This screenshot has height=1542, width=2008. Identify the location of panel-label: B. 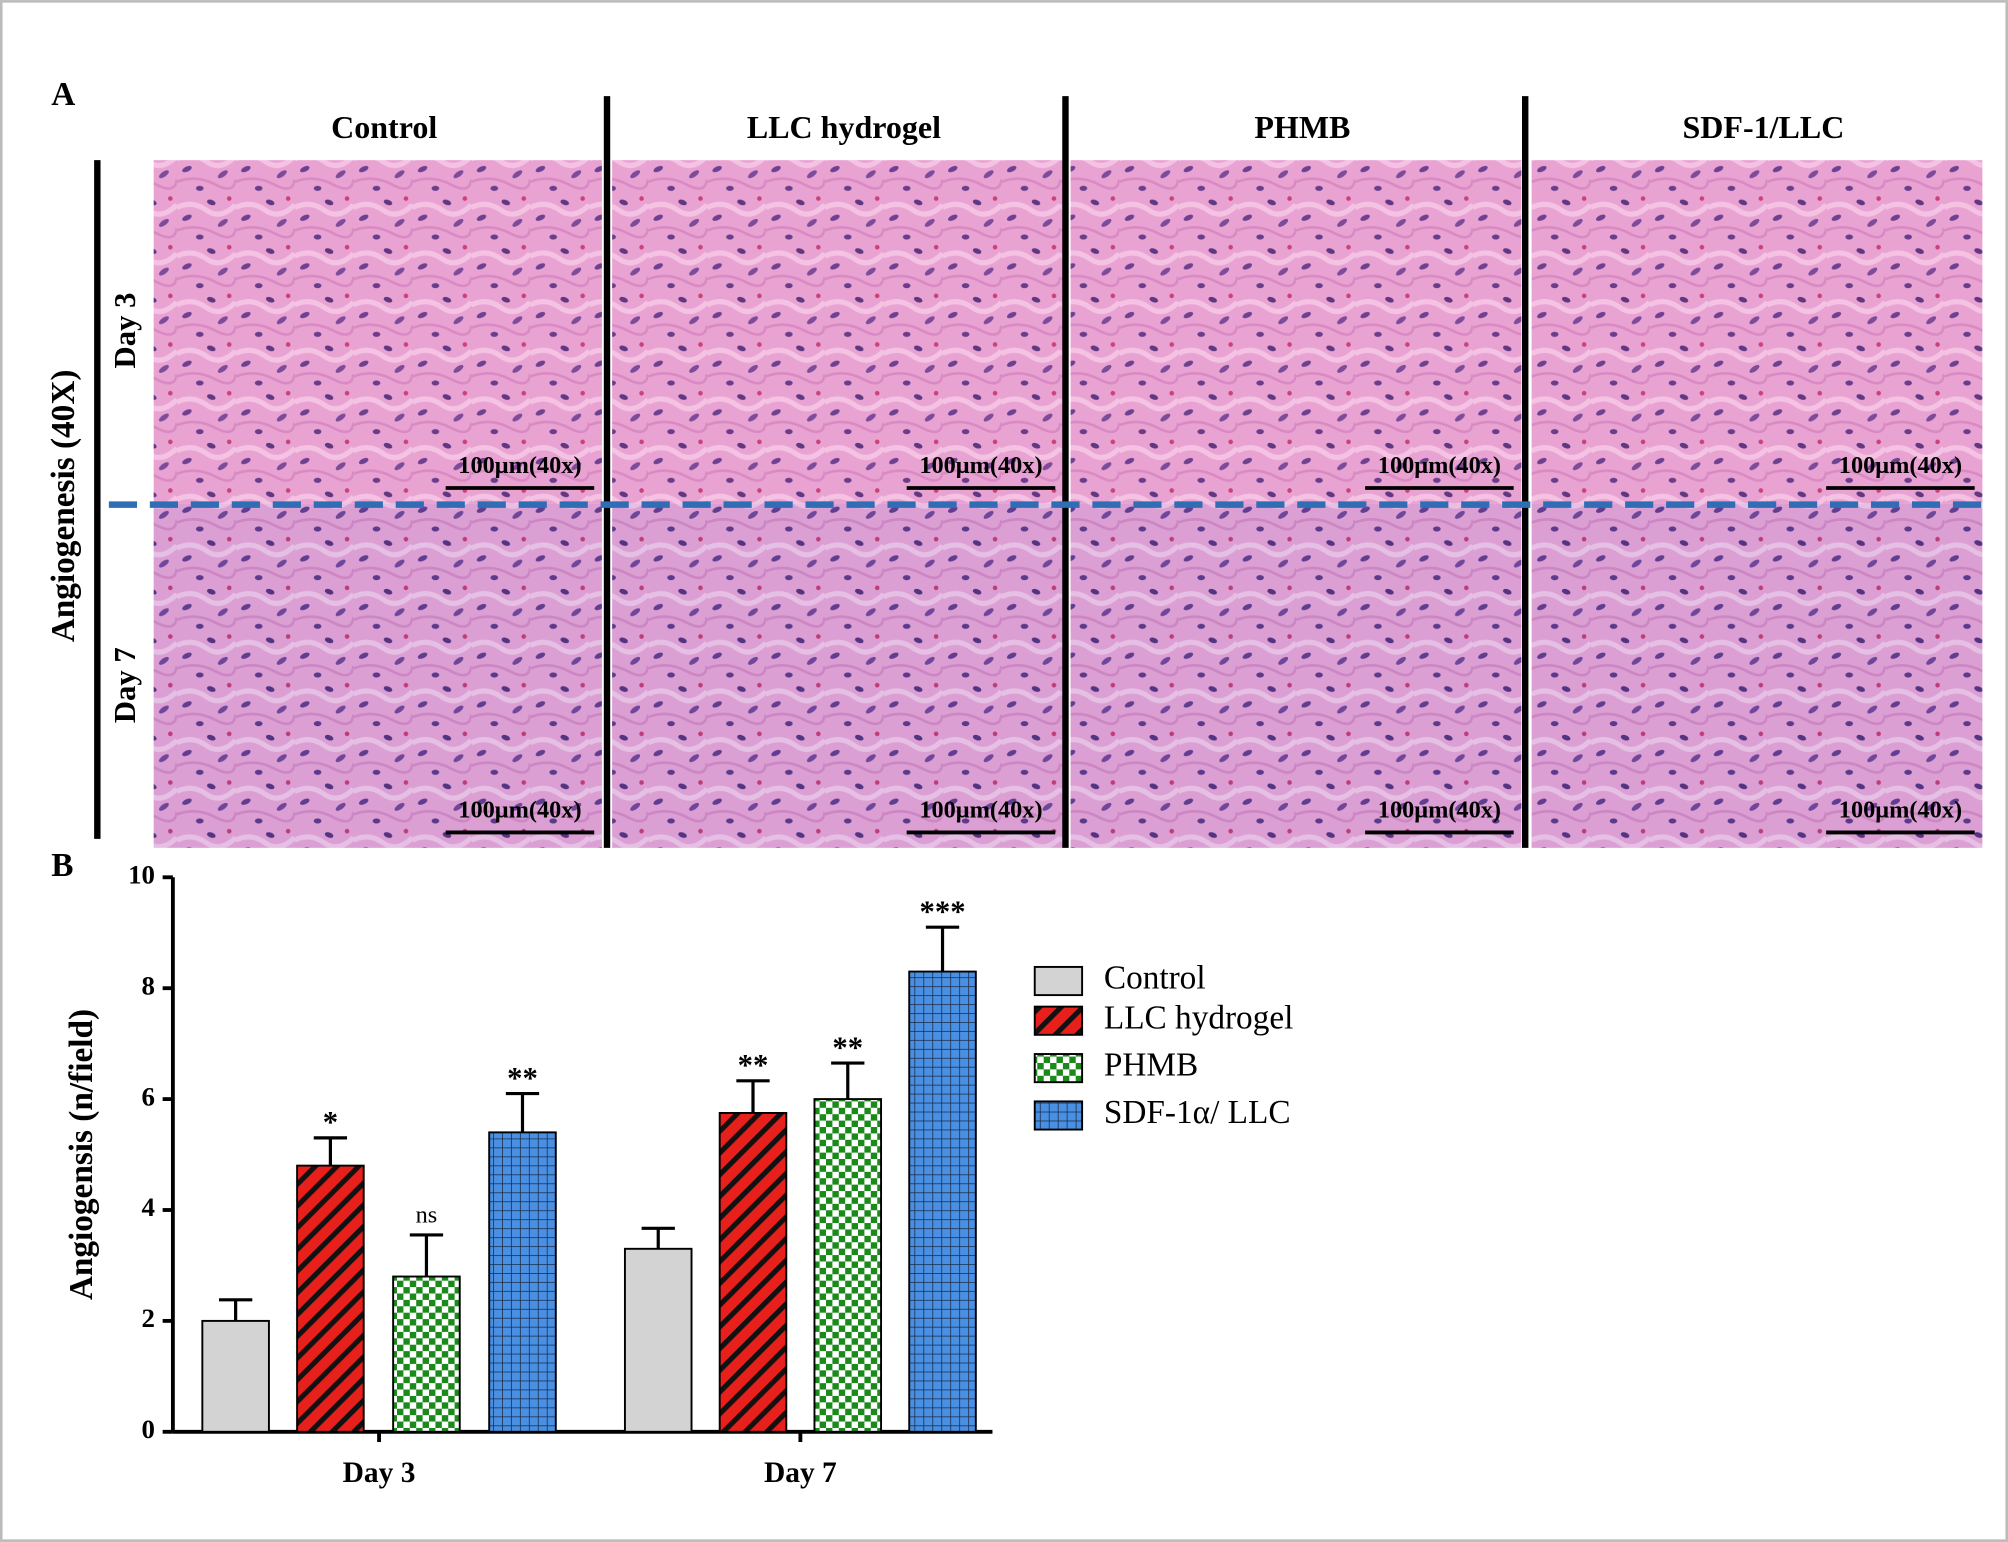
(62, 865).